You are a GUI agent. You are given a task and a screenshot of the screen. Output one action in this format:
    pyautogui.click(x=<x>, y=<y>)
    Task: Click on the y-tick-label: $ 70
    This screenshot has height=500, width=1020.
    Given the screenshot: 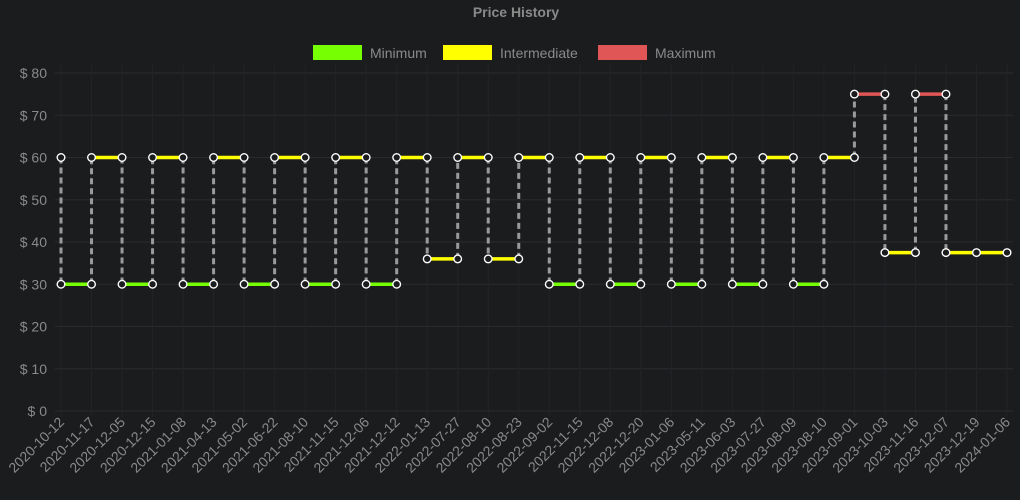 What is the action you would take?
    pyautogui.click(x=33, y=115)
    